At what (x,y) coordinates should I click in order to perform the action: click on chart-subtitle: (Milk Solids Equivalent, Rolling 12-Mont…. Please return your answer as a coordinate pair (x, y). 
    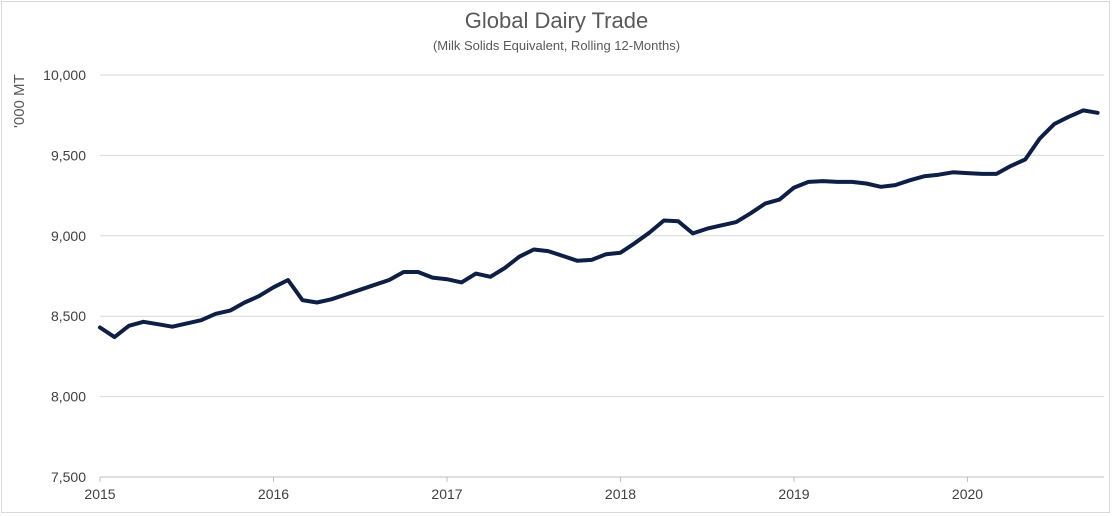
    Looking at the image, I should click on (556, 45).